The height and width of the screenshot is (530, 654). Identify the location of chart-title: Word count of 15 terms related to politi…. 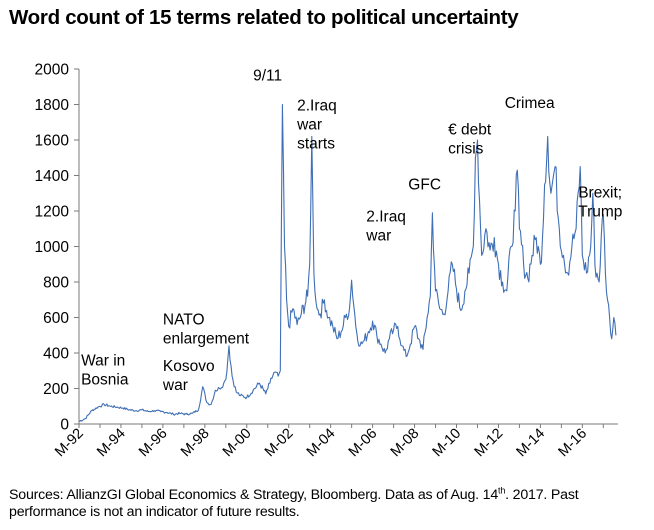
(264, 17).